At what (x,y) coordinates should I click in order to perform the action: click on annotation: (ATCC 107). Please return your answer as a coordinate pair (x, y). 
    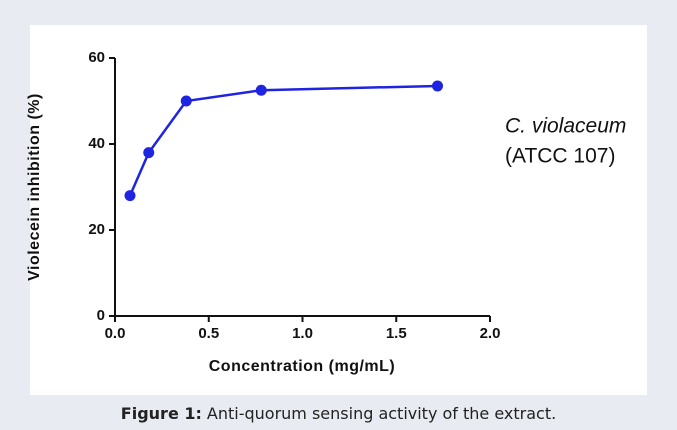
    Looking at the image, I should click on (560, 156).